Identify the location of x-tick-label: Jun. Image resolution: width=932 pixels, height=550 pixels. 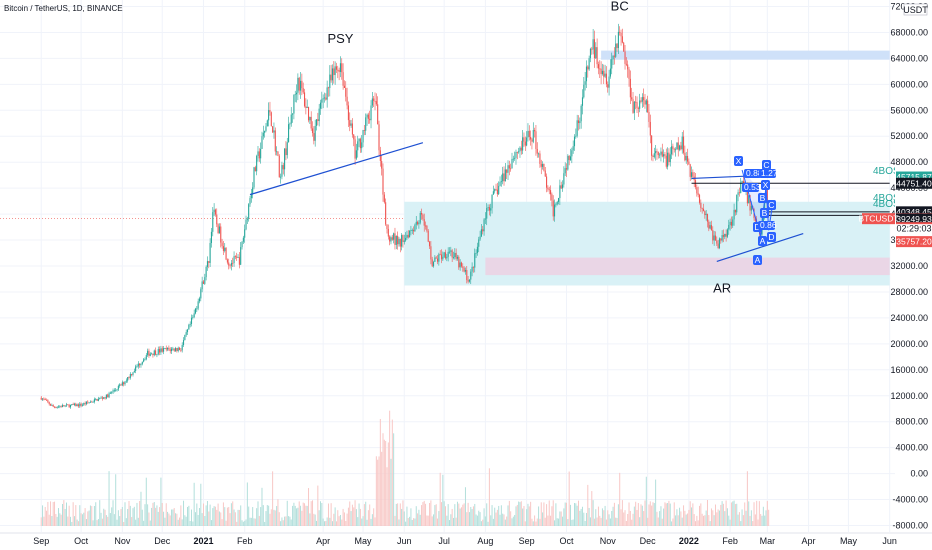
(404, 541).